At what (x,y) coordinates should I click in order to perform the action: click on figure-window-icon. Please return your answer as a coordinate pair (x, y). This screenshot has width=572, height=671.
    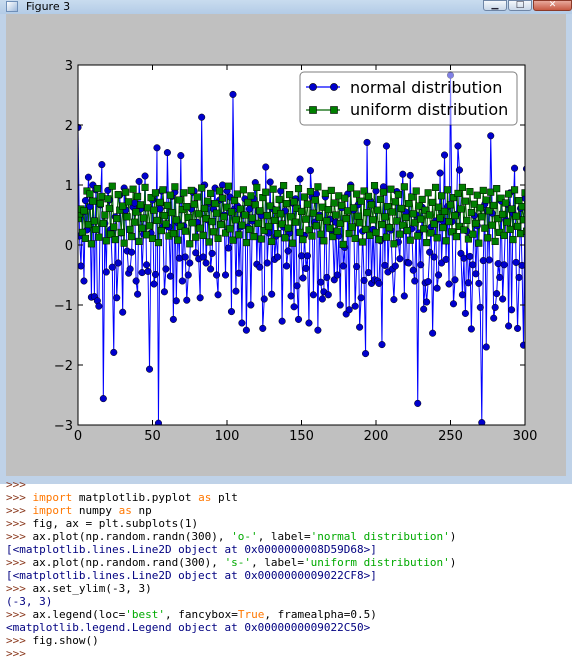
    Looking at the image, I should click on (12, 6).